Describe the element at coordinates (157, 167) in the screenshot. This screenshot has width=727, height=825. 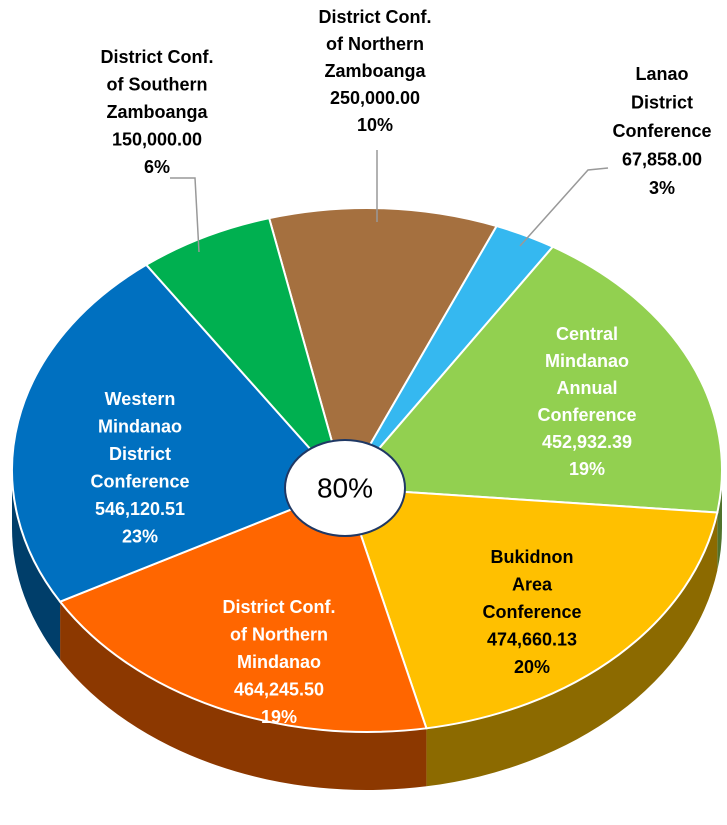
I see `percent-label: 6%` at that location.